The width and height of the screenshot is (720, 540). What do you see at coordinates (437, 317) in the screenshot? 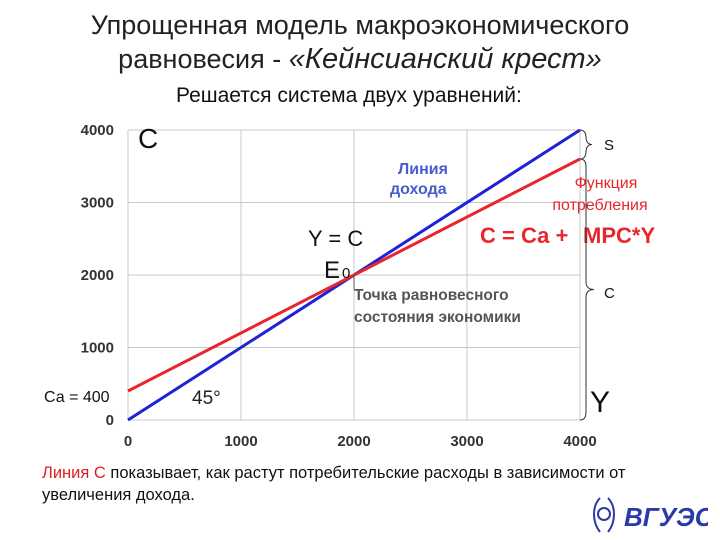
I see `equilibrium-label-2: состояния экономики` at bounding box center [437, 317].